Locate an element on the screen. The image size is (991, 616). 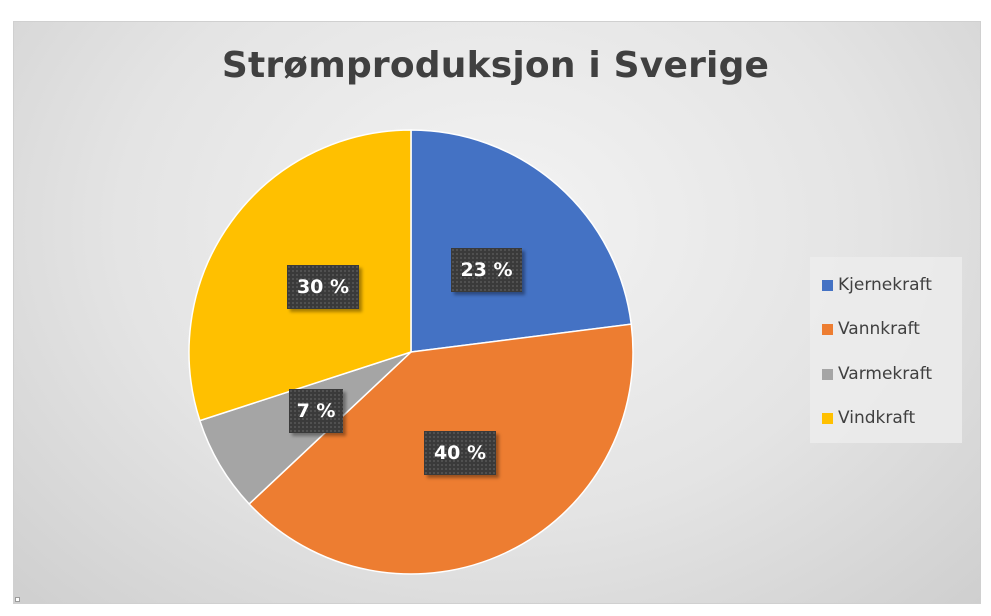
pie-slice-kjernekraft is located at coordinates (521, 241).